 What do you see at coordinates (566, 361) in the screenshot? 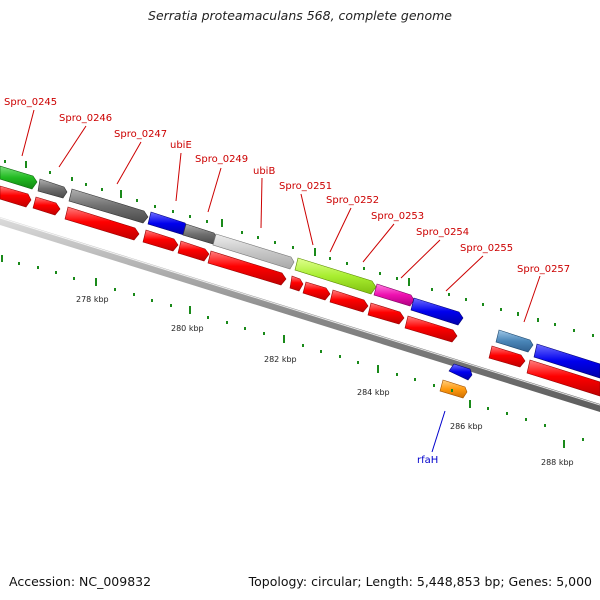
I see `gene-arrow-spro-0257b` at bounding box center [566, 361].